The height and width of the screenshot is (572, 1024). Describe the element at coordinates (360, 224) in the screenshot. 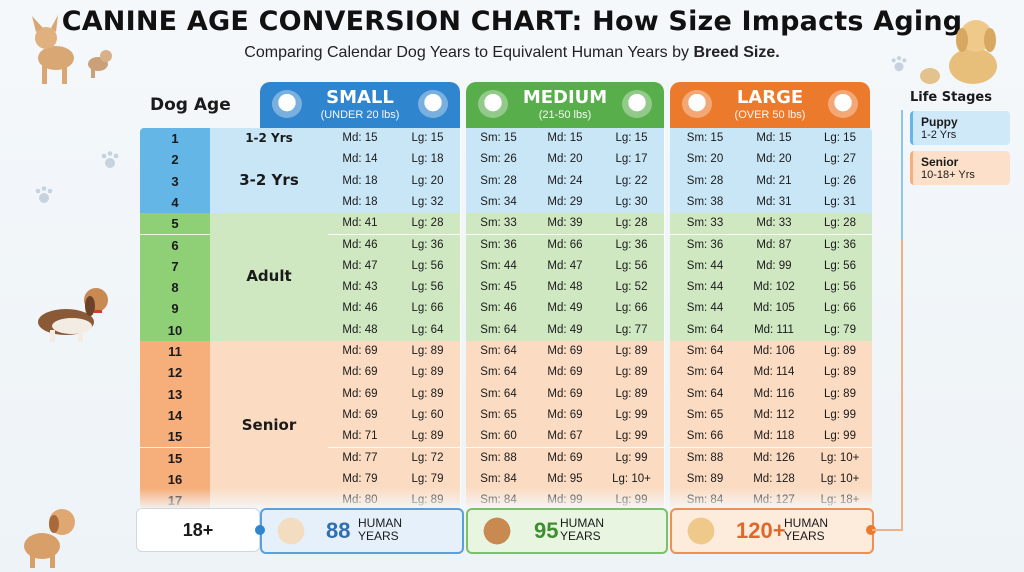

I see `value-cell-small: Md: 41` at that location.